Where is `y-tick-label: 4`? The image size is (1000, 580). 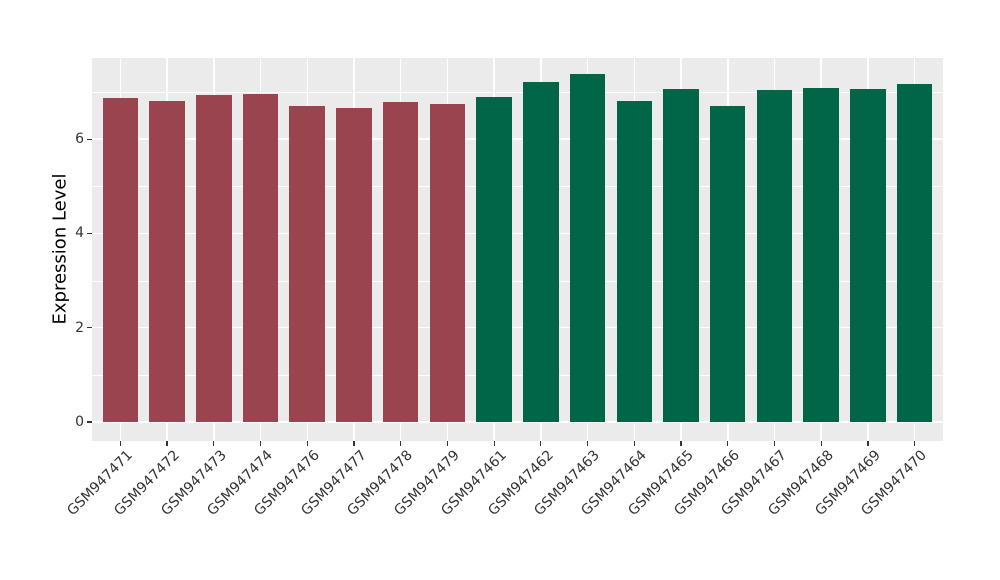 y-tick-label: 4 is located at coordinates (79, 233).